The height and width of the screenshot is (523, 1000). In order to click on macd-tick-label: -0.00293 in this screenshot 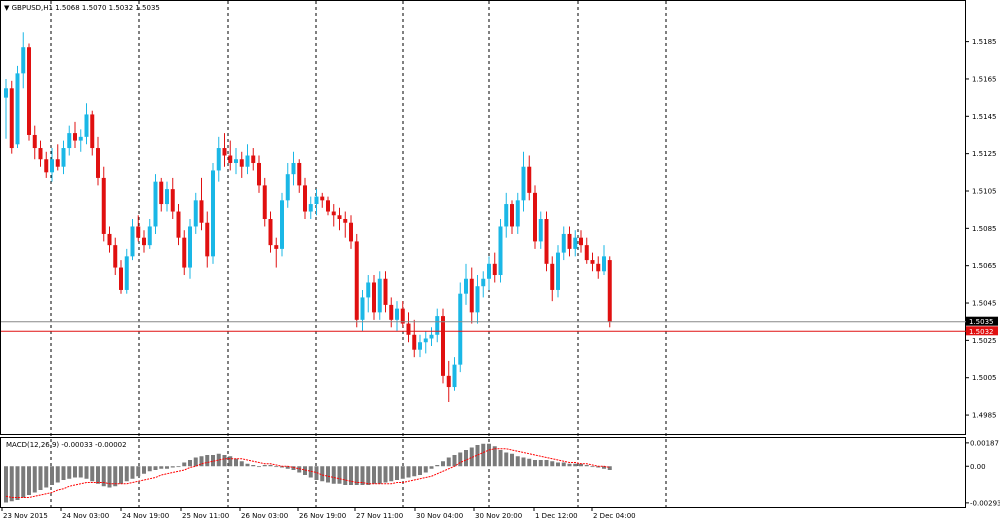, I will do `click(985, 503)`.